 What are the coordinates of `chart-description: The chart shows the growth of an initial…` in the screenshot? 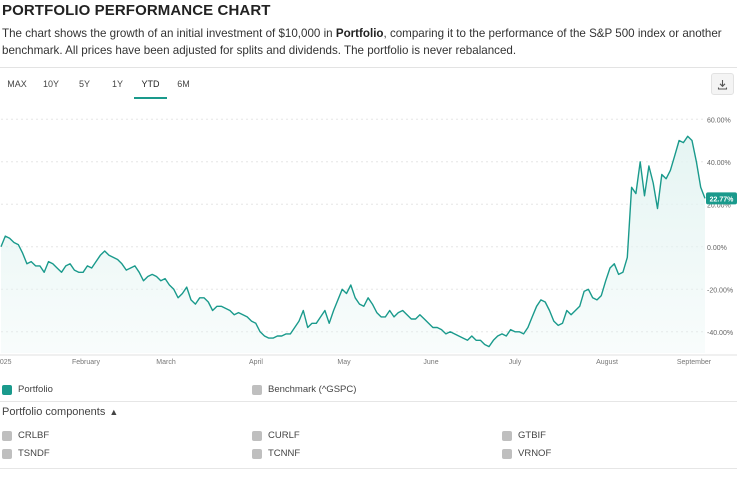 It's located at (367, 42).